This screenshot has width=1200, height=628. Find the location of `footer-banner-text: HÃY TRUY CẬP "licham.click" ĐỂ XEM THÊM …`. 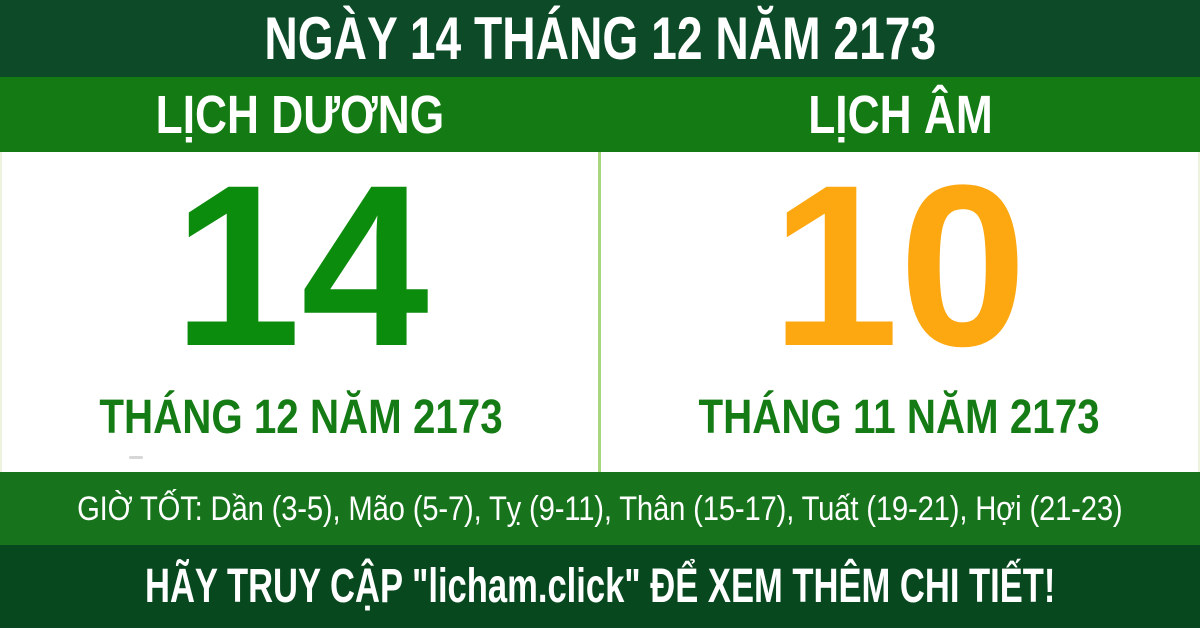

footer-banner-text: HÃY TRUY CẬP "licham.click" ĐỂ XEM THÊM … is located at coordinates (600, 586).